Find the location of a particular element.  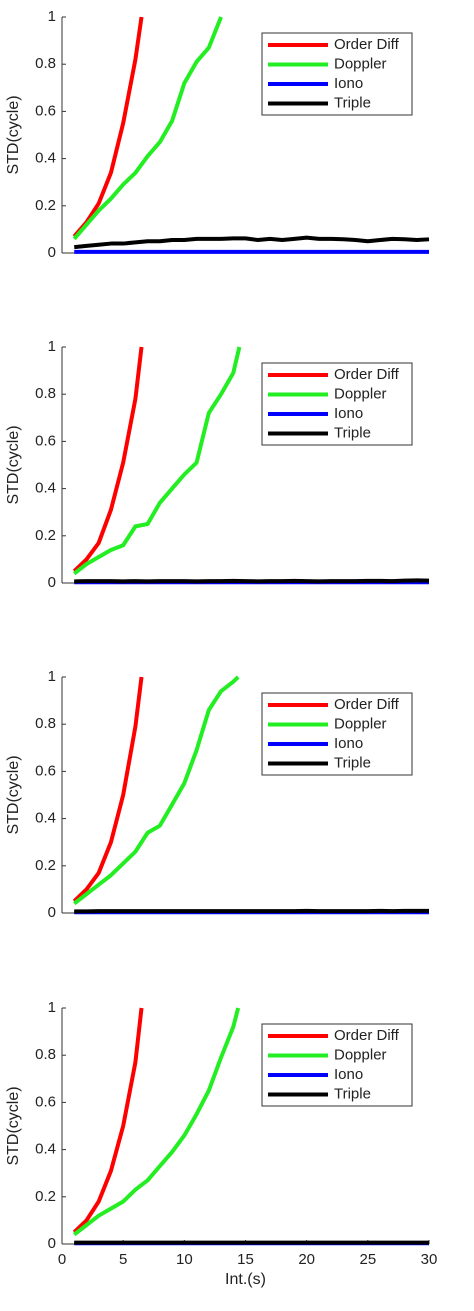

x-tick-label: 0 is located at coordinates (62, 1259).